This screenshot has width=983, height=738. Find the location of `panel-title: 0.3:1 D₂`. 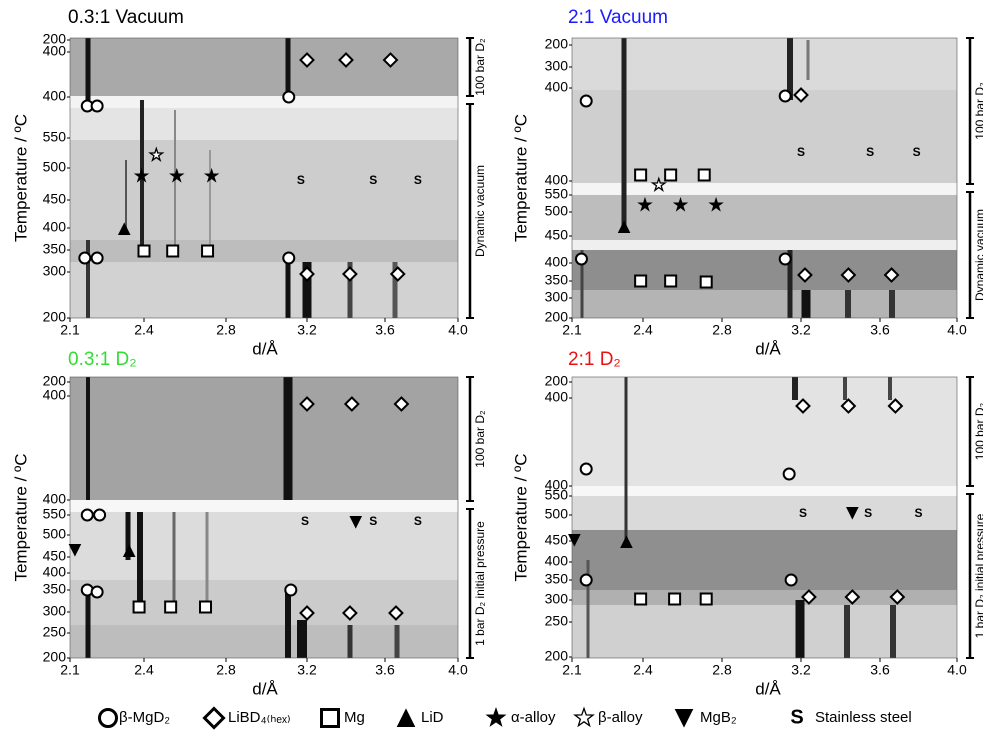

panel-title: 0.3:1 D₂ is located at coordinates (102, 359).